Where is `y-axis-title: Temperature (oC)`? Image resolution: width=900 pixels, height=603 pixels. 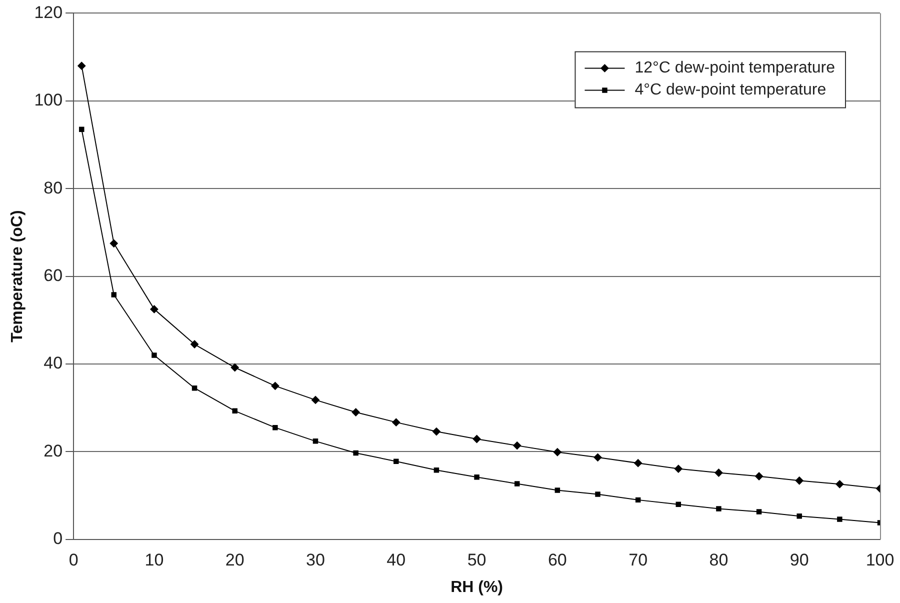 y-axis-title: Temperature (oC) is located at coordinates (17, 276).